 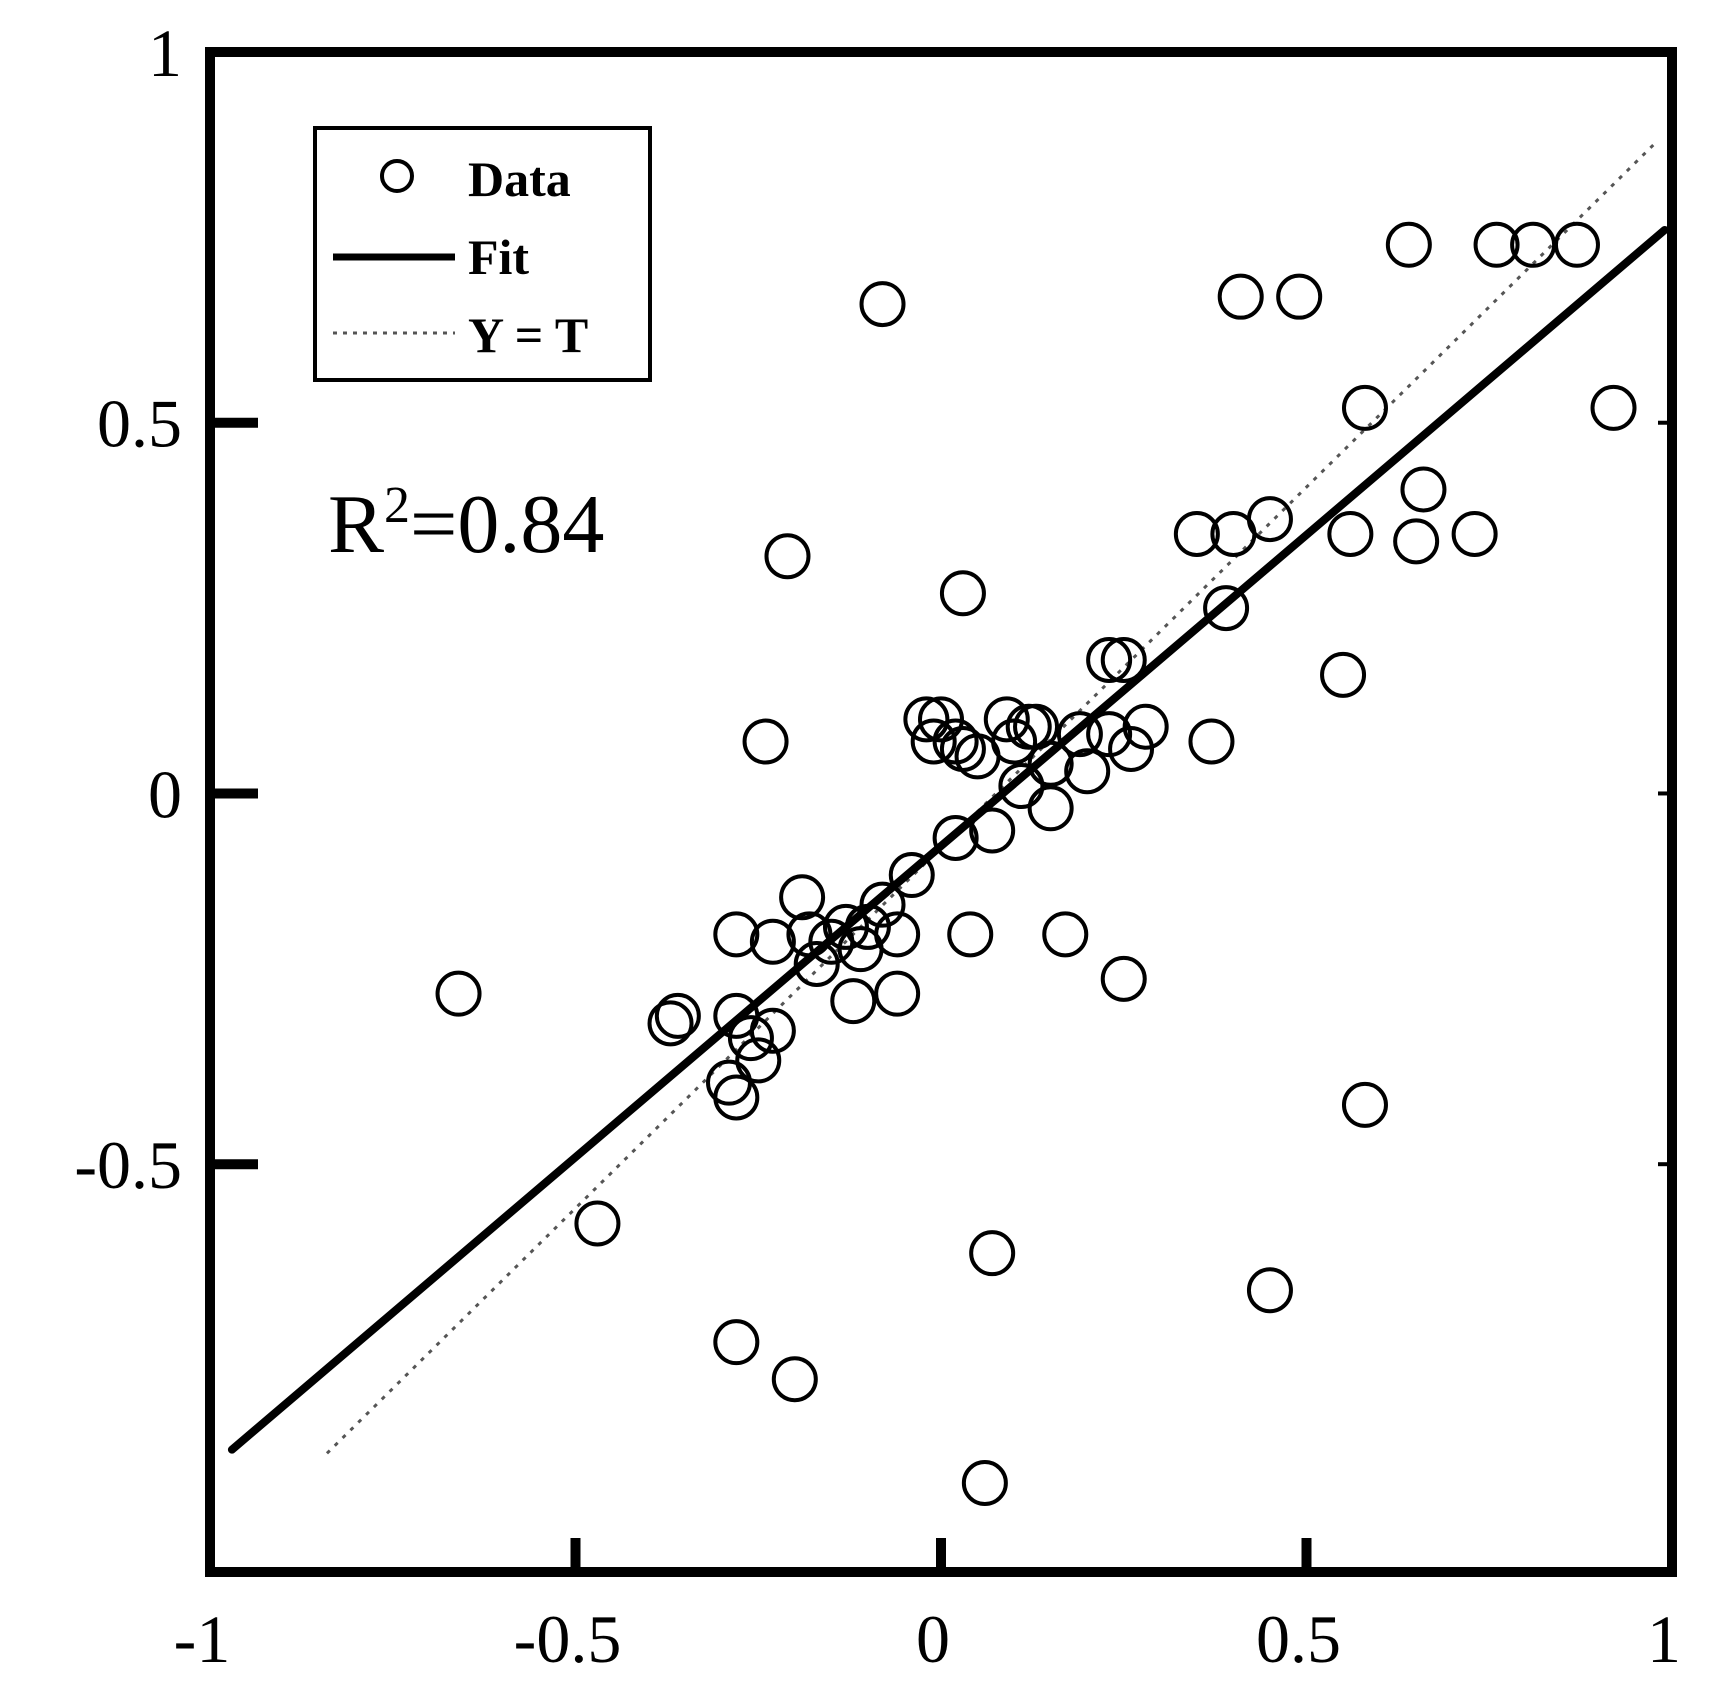 I want to click on legend-data-marker, so click(x=397, y=176).